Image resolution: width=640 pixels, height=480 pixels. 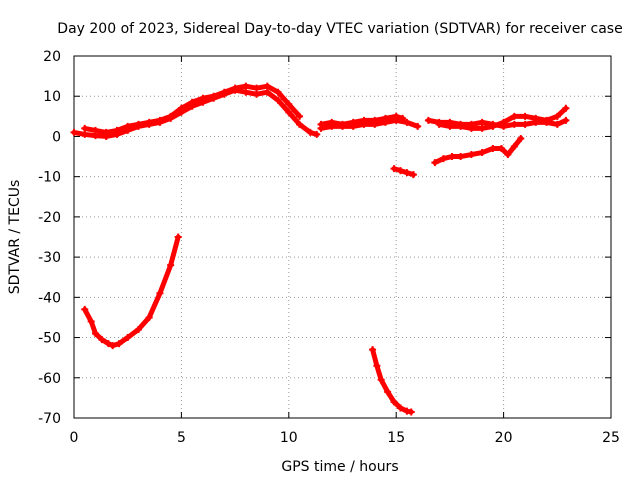 What do you see at coordinates (192, 109) in the screenshot?
I see `series-main-band-b` at bounding box center [192, 109].